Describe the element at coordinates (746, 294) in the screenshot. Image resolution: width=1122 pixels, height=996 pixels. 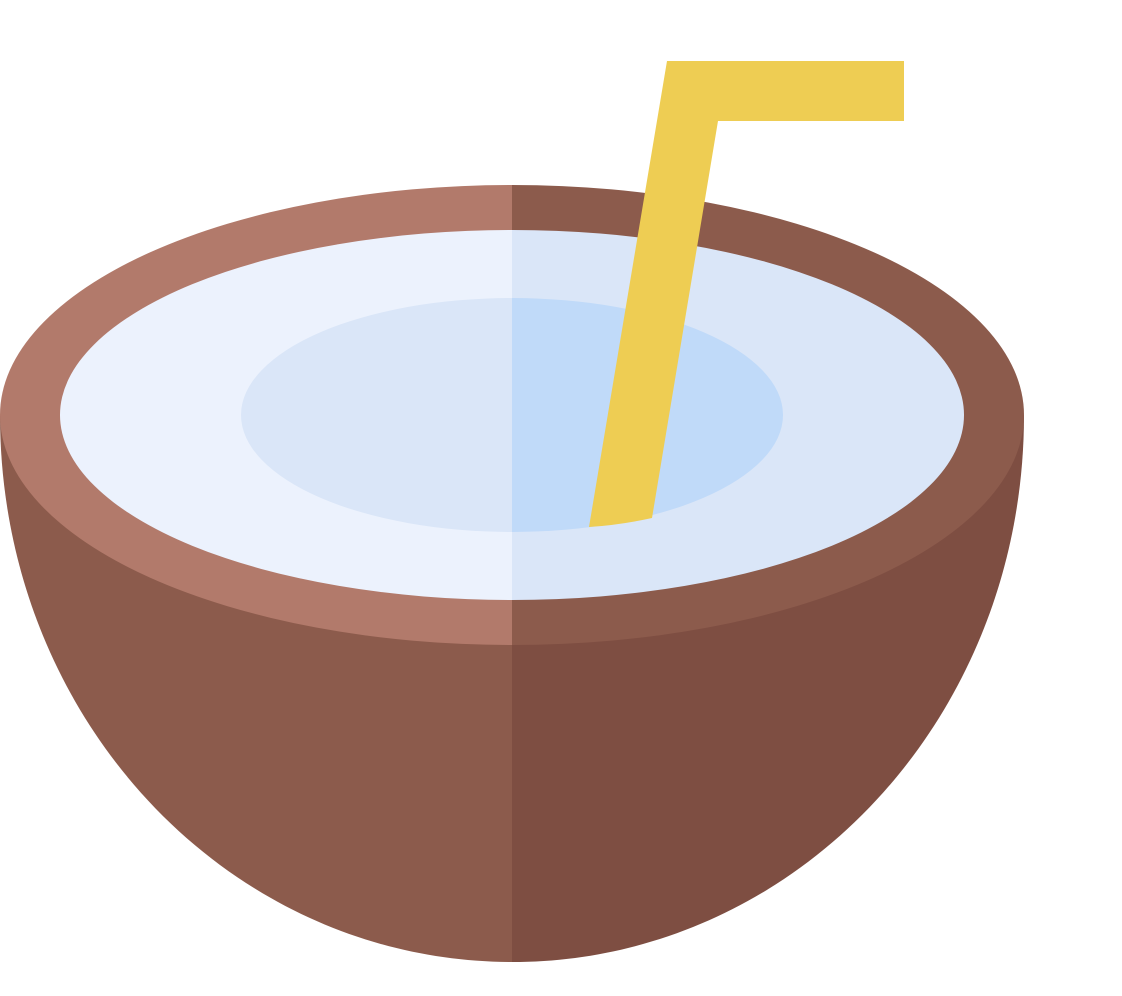
I see `drinking-straw` at that location.